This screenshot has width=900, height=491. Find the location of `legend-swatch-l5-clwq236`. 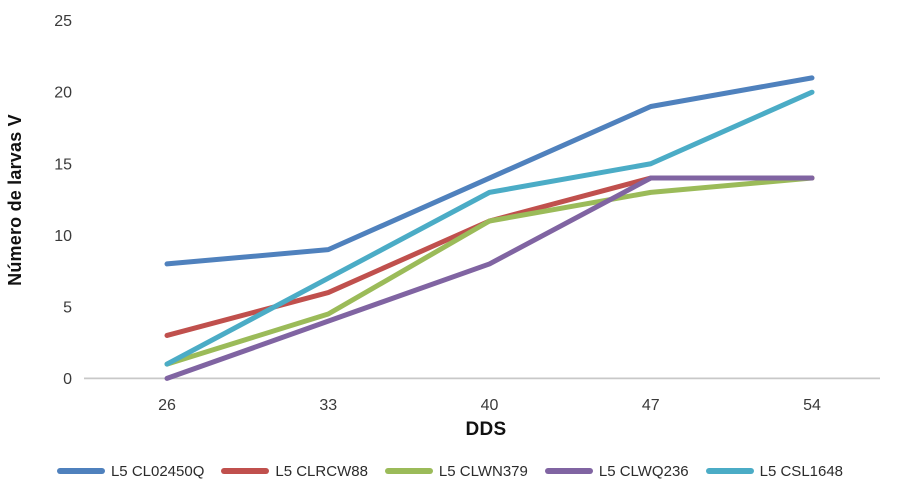

legend-swatch-l5-clwq236 is located at coordinates (568, 471).